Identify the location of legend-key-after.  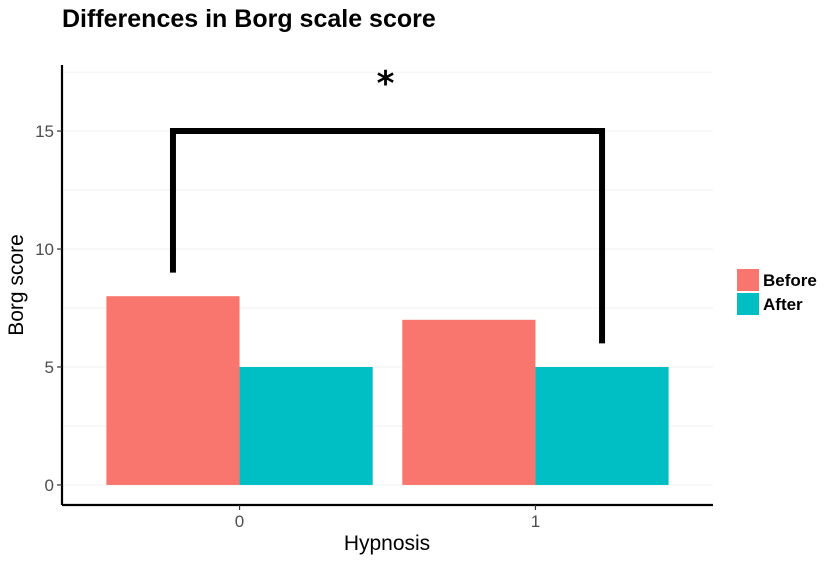
(748, 304).